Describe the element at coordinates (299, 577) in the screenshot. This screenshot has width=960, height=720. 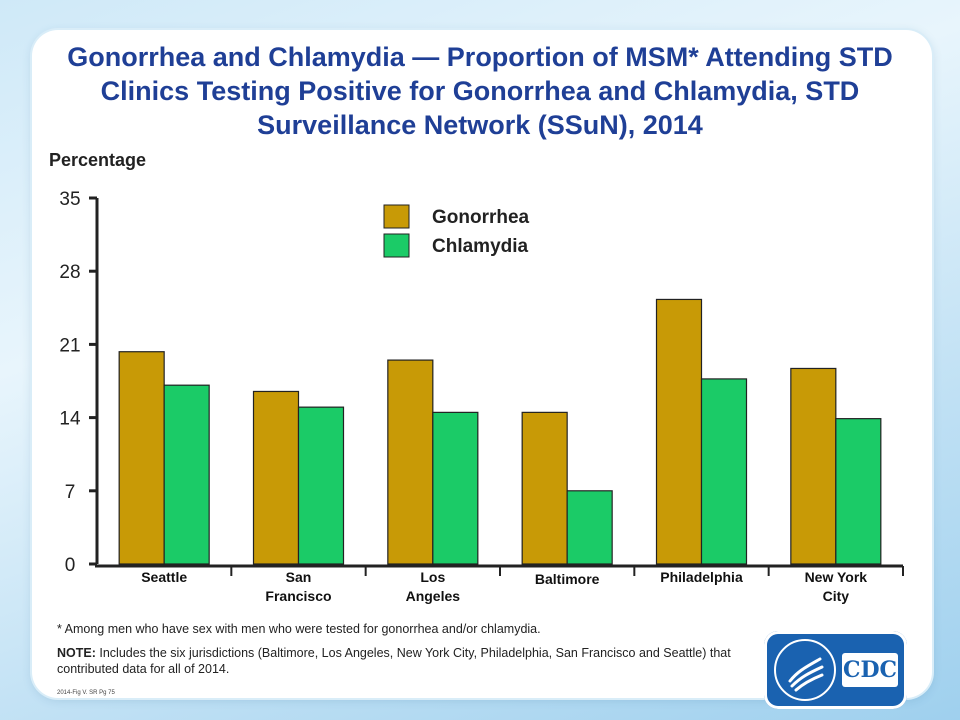
I see `x-tick-label: San` at that location.